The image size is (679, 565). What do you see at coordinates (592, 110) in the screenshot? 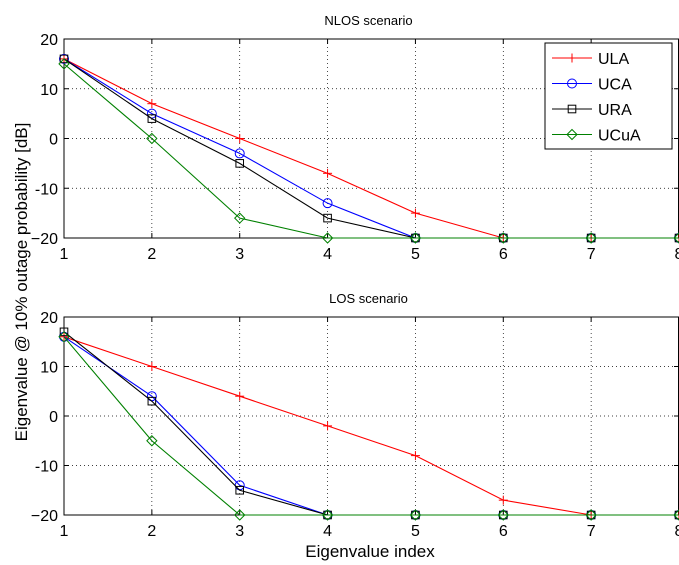
I see `legend-item-ura: URA` at bounding box center [592, 110].